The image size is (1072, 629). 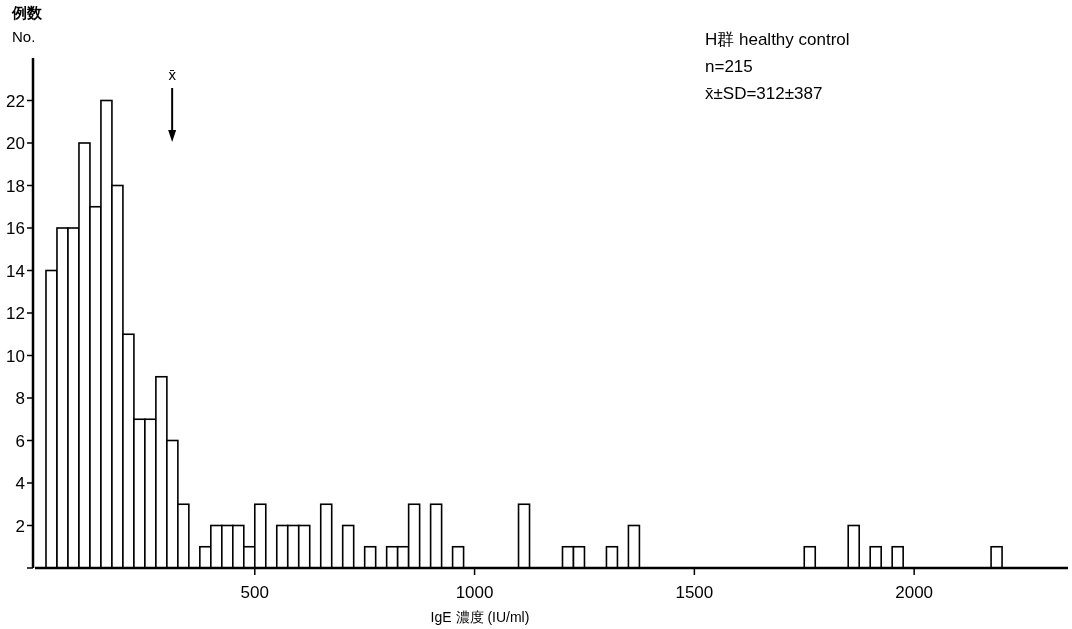 I want to click on x-tick-label: 500, so click(x=254, y=592).